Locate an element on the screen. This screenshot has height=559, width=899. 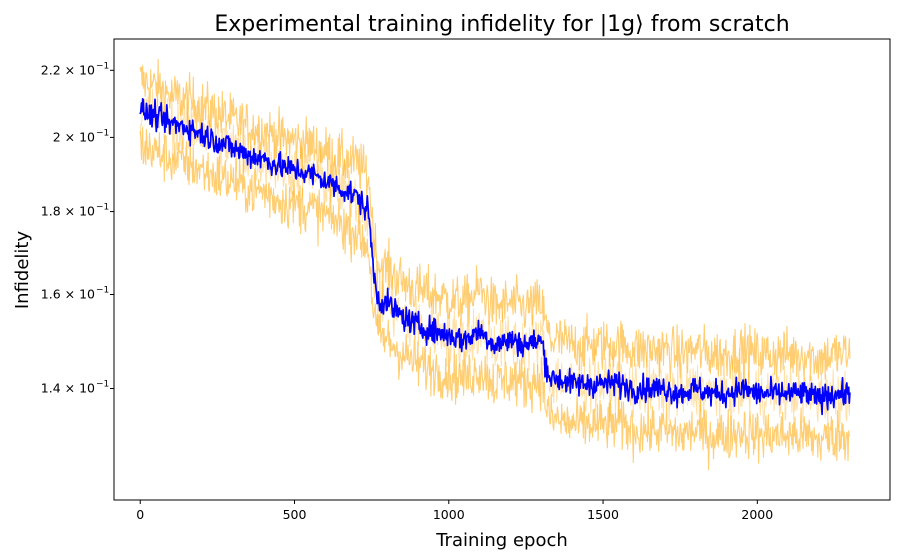
x-axis: 0 500 1000 1500 2000 is located at coordinates (454, 511).